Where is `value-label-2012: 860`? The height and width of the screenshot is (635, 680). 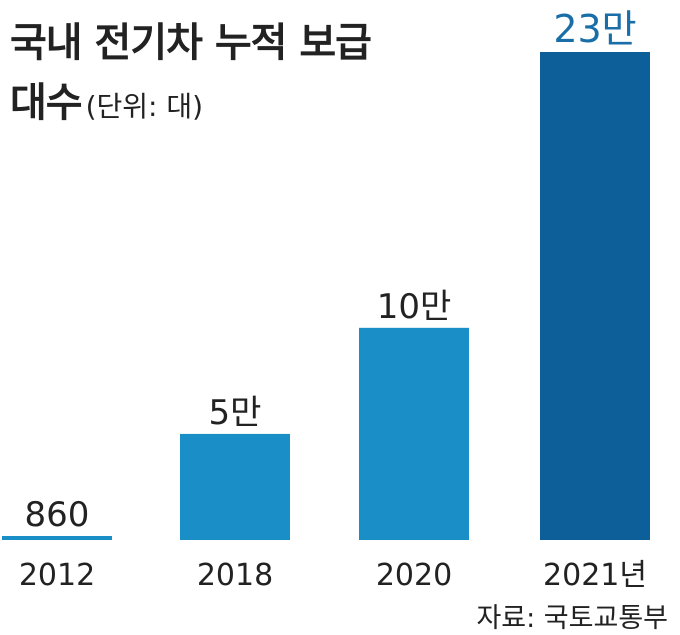
value-label-2012: 860 is located at coordinates (57, 515).